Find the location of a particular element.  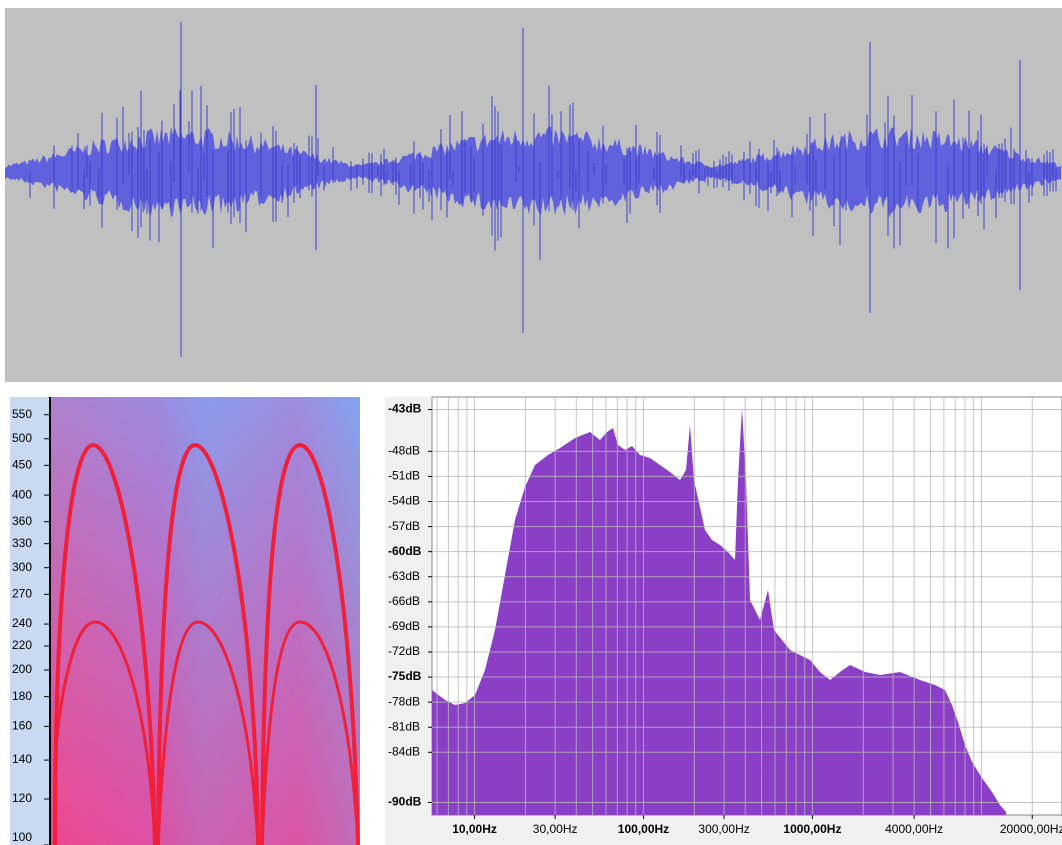

y-tick-label: -63dB is located at coordinates (404, 576).